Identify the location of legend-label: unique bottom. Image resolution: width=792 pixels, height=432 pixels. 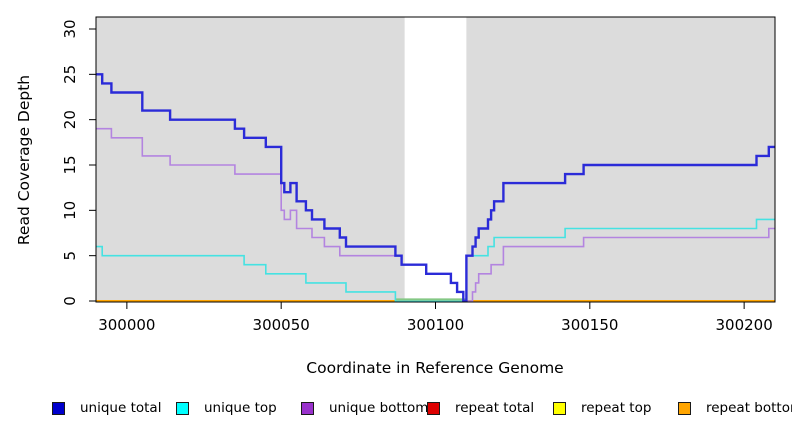
(379, 408).